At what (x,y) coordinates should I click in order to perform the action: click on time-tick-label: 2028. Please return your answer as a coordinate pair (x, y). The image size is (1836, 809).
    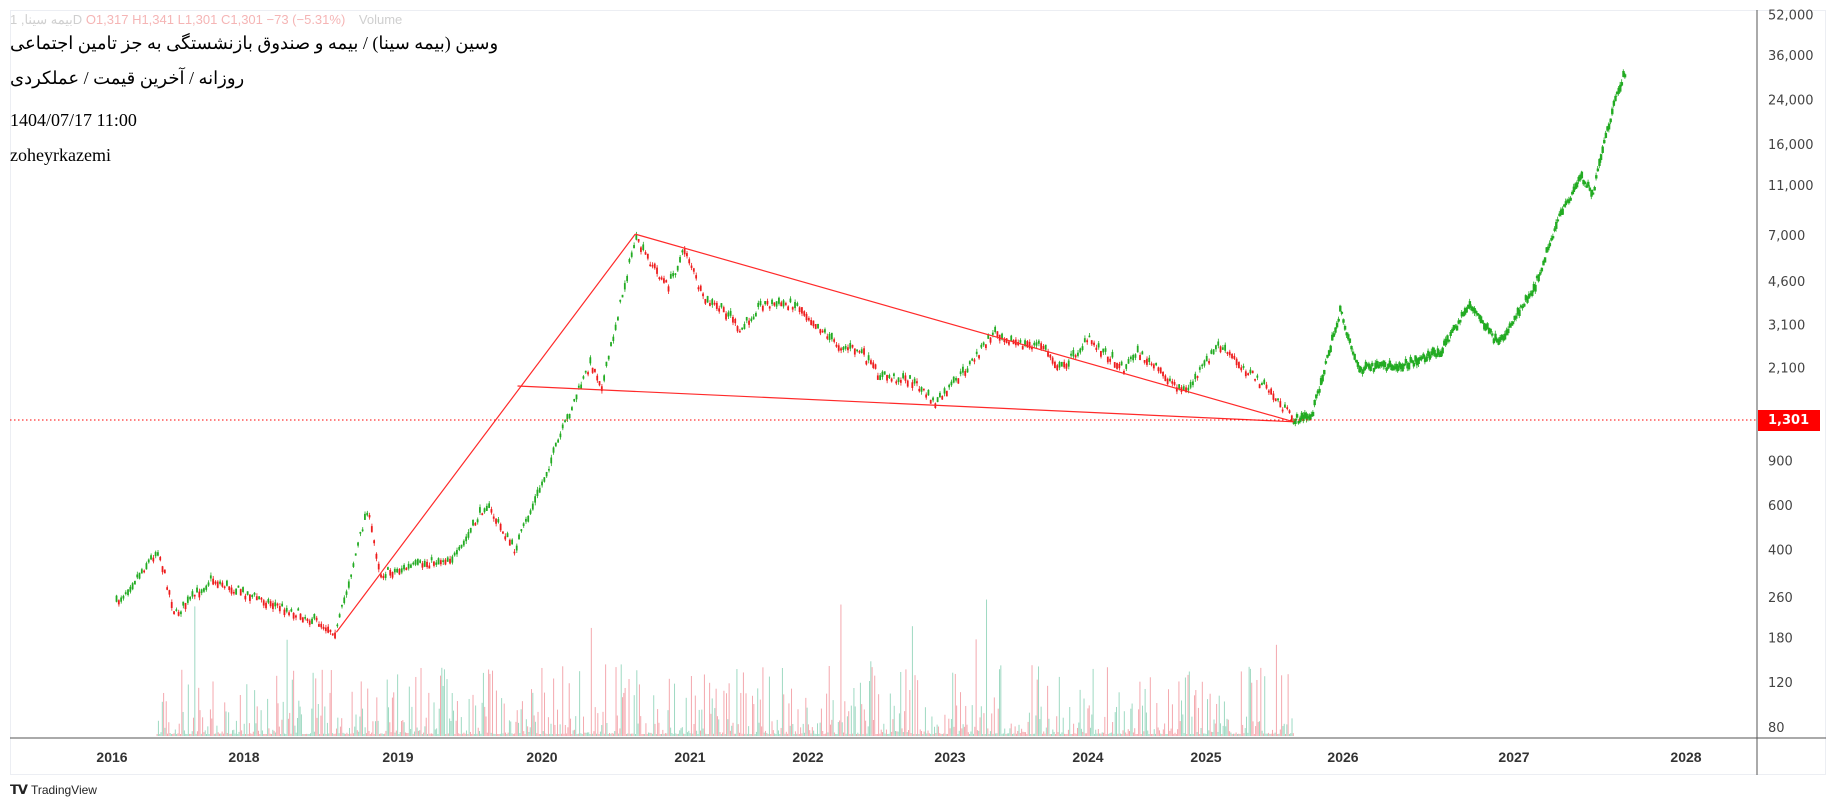
    Looking at the image, I should click on (1685, 757).